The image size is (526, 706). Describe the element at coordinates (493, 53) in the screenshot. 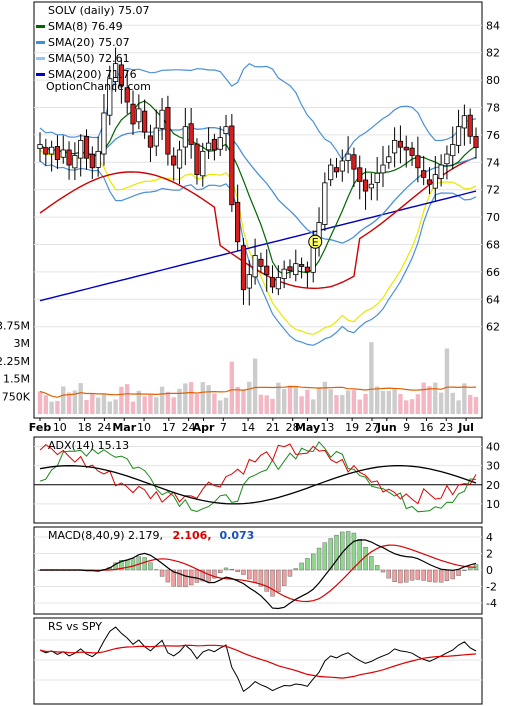

I see `price-tick-label: 82` at that location.